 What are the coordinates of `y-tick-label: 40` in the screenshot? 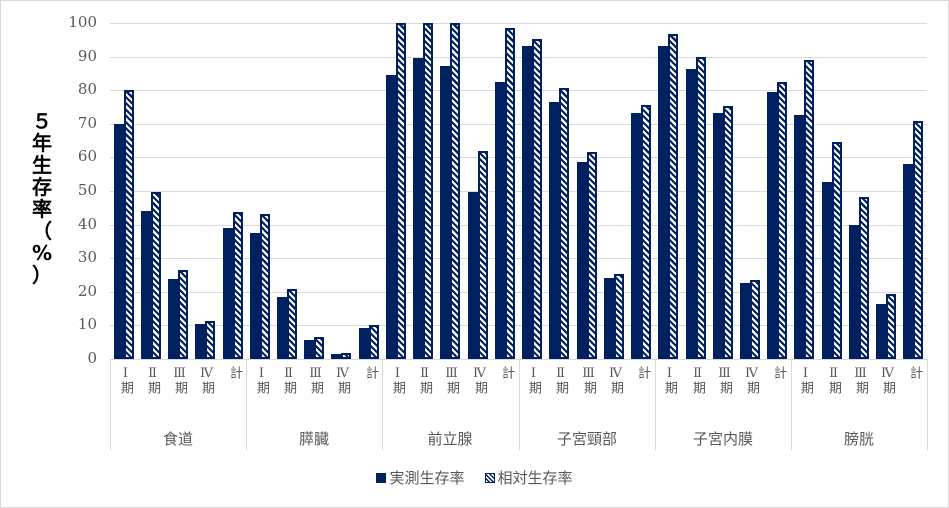 It's located at (87, 224).